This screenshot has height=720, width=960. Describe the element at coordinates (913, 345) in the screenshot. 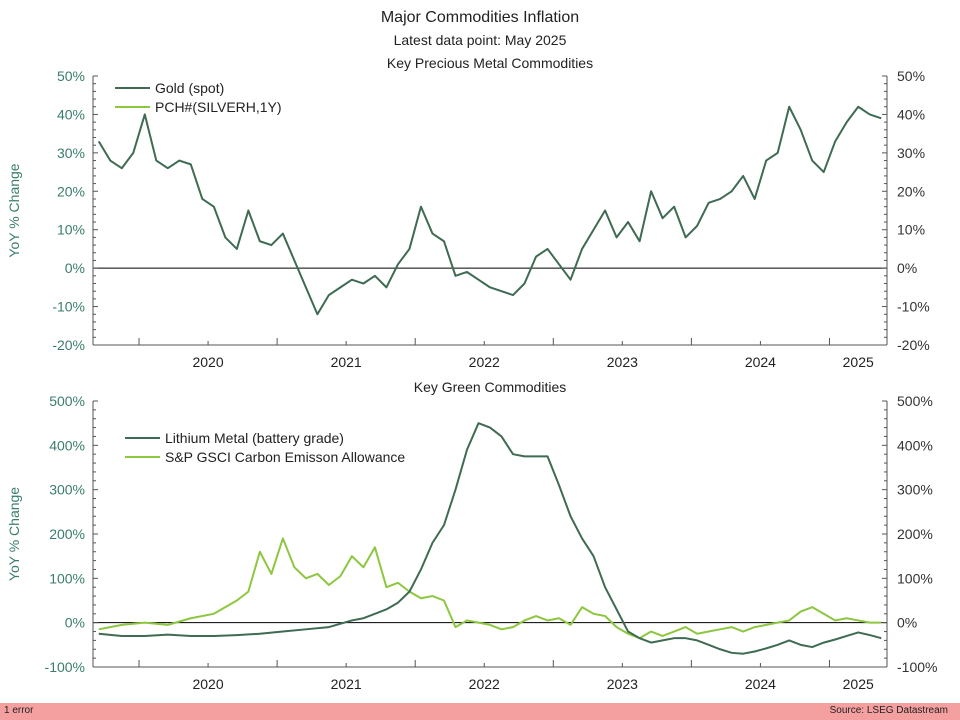

I see `y-tick-label-right: -20%` at that location.